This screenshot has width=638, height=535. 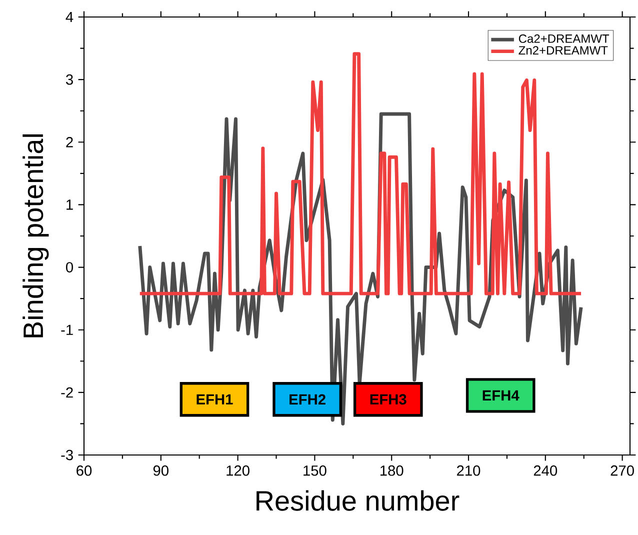 I want to click on x-tick-label: 120, so click(x=238, y=470).